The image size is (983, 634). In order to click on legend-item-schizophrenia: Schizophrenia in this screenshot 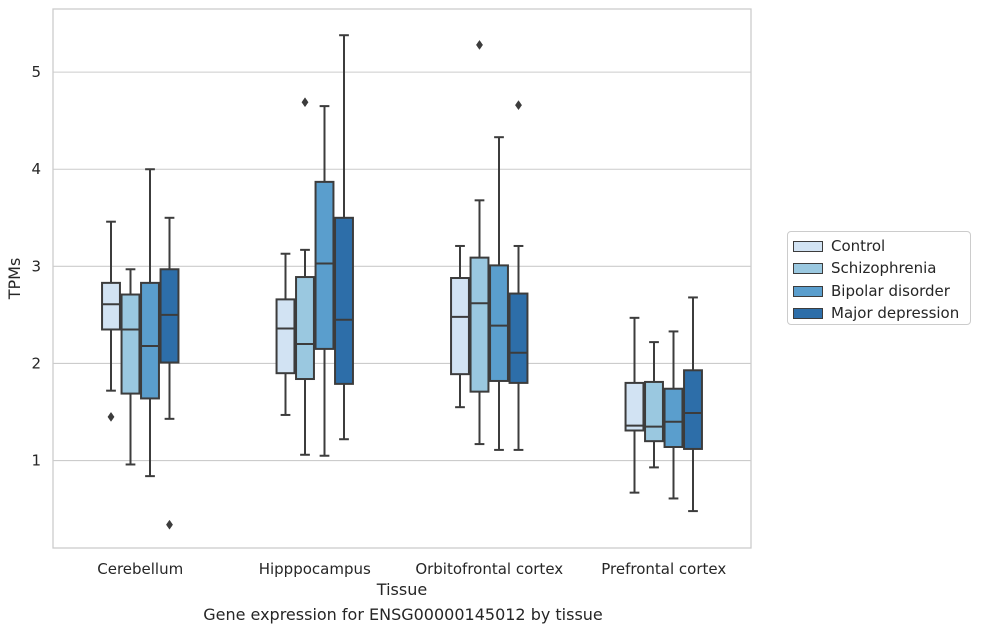, I will do `click(864, 268)`.